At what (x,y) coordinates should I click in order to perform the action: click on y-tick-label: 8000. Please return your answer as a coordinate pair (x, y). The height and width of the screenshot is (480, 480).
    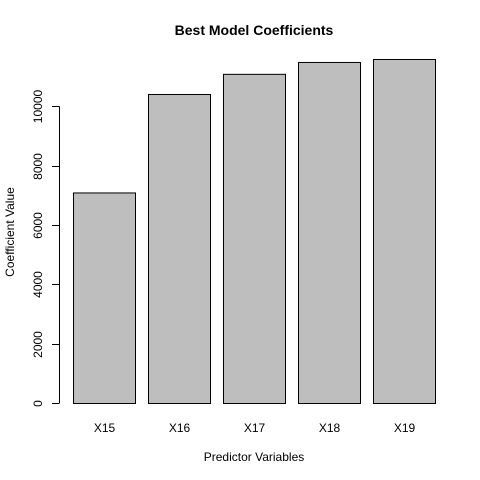
    Looking at the image, I should click on (38, 166).